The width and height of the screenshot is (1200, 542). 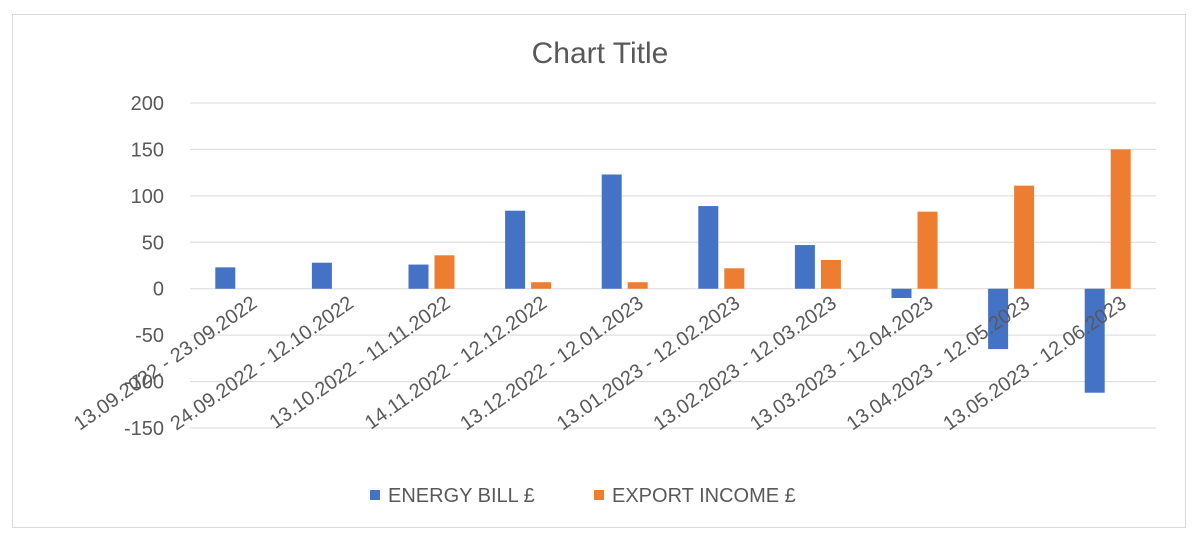 What do you see at coordinates (165, 363) in the screenshot?
I see `x-tick-label: 13.09.2022 - 23.09.2022` at bounding box center [165, 363].